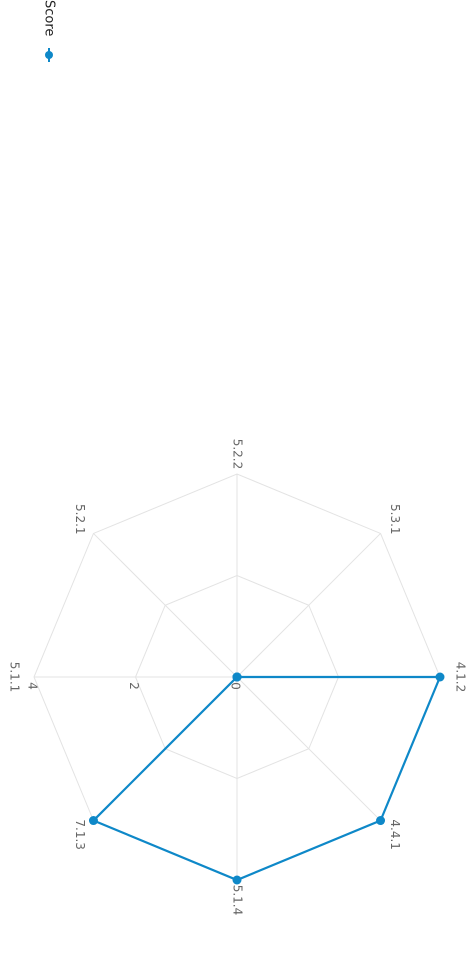 The width and height of the screenshot is (469, 978). Describe the element at coordinates (80, 834) in the screenshot. I see `axis-label: 7.1.3` at that location.